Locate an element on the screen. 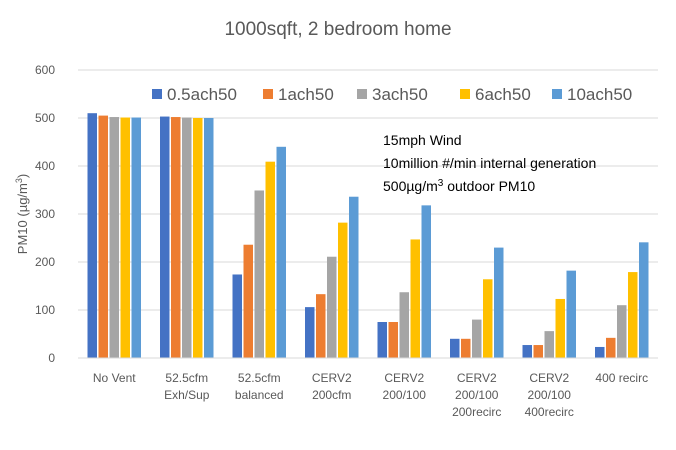 The height and width of the screenshot is (450, 676). y-axis-label: PM10 (µg/m3) is located at coordinates (22, 214).